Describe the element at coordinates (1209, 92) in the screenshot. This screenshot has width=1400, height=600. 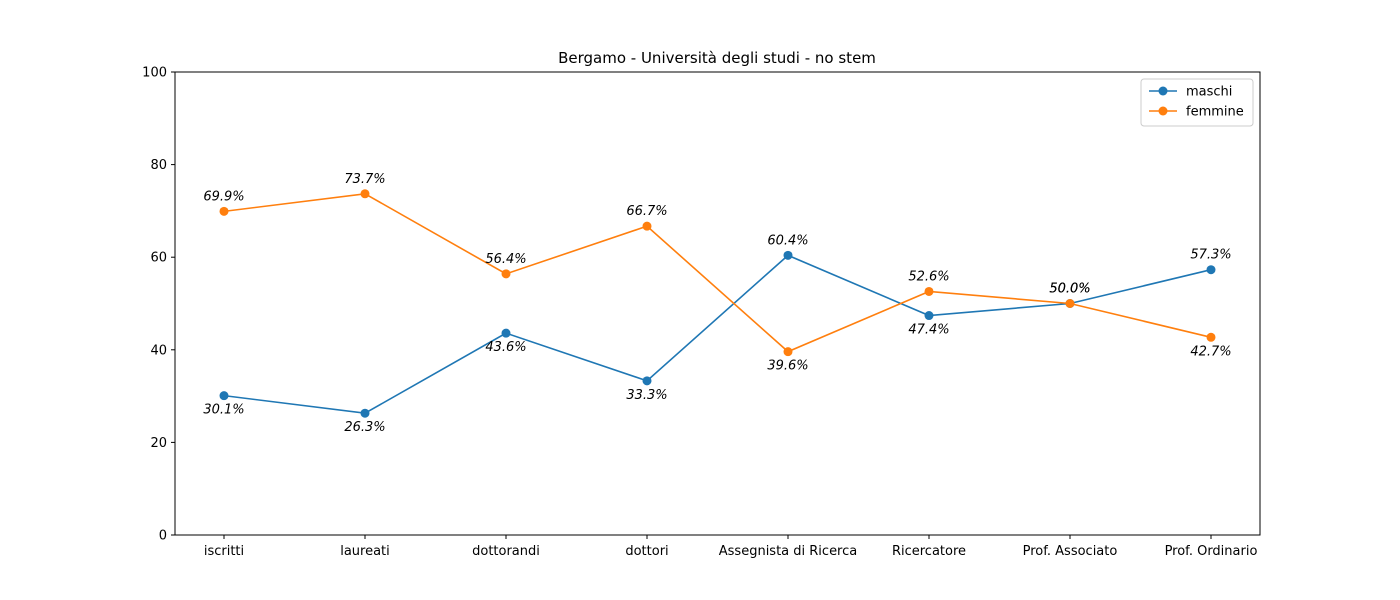
I see `legend-label: maschi` at that location.